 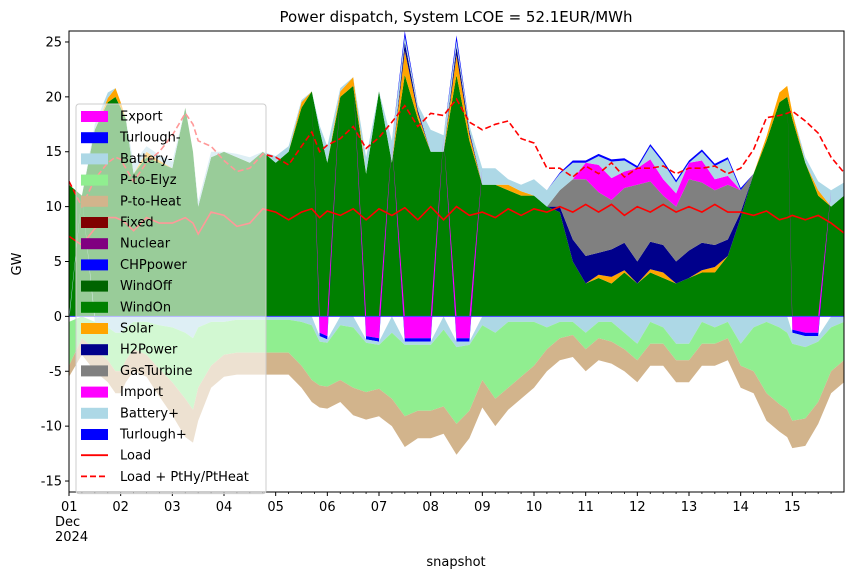 I want to click on legend-label: Fixed, so click(x=137, y=223).